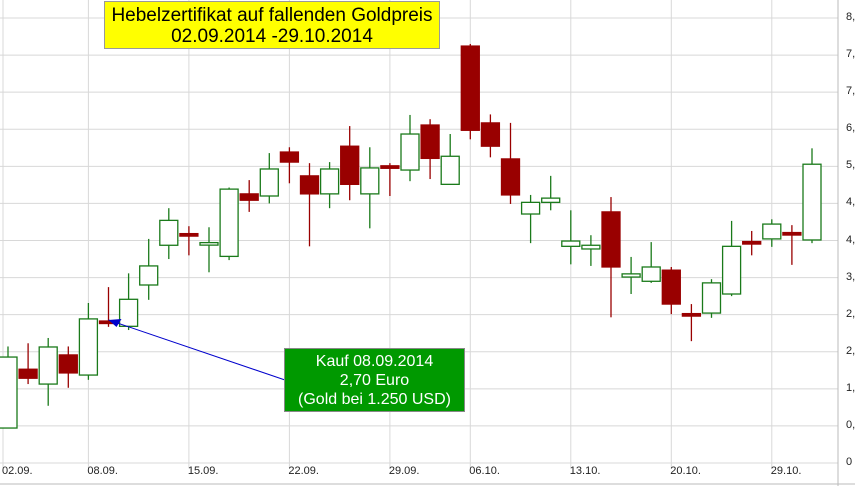 This screenshot has height=486, width=855. Describe the element at coordinates (850, 91) in the screenshot. I see `y-tick-label: 7,0` at that location.